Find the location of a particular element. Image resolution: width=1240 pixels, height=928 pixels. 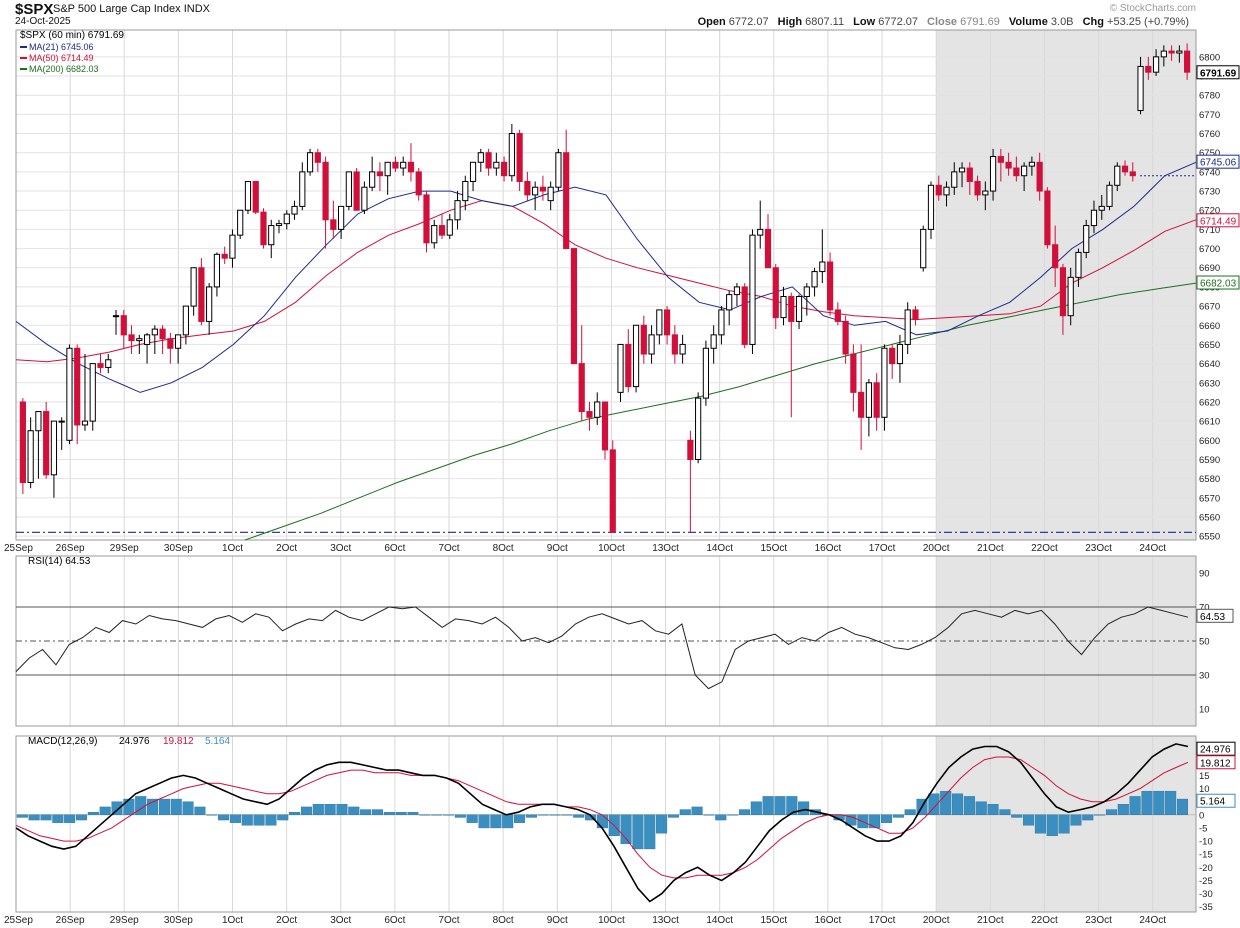

x-tick-label: 25Sep is located at coordinates (18, 548).